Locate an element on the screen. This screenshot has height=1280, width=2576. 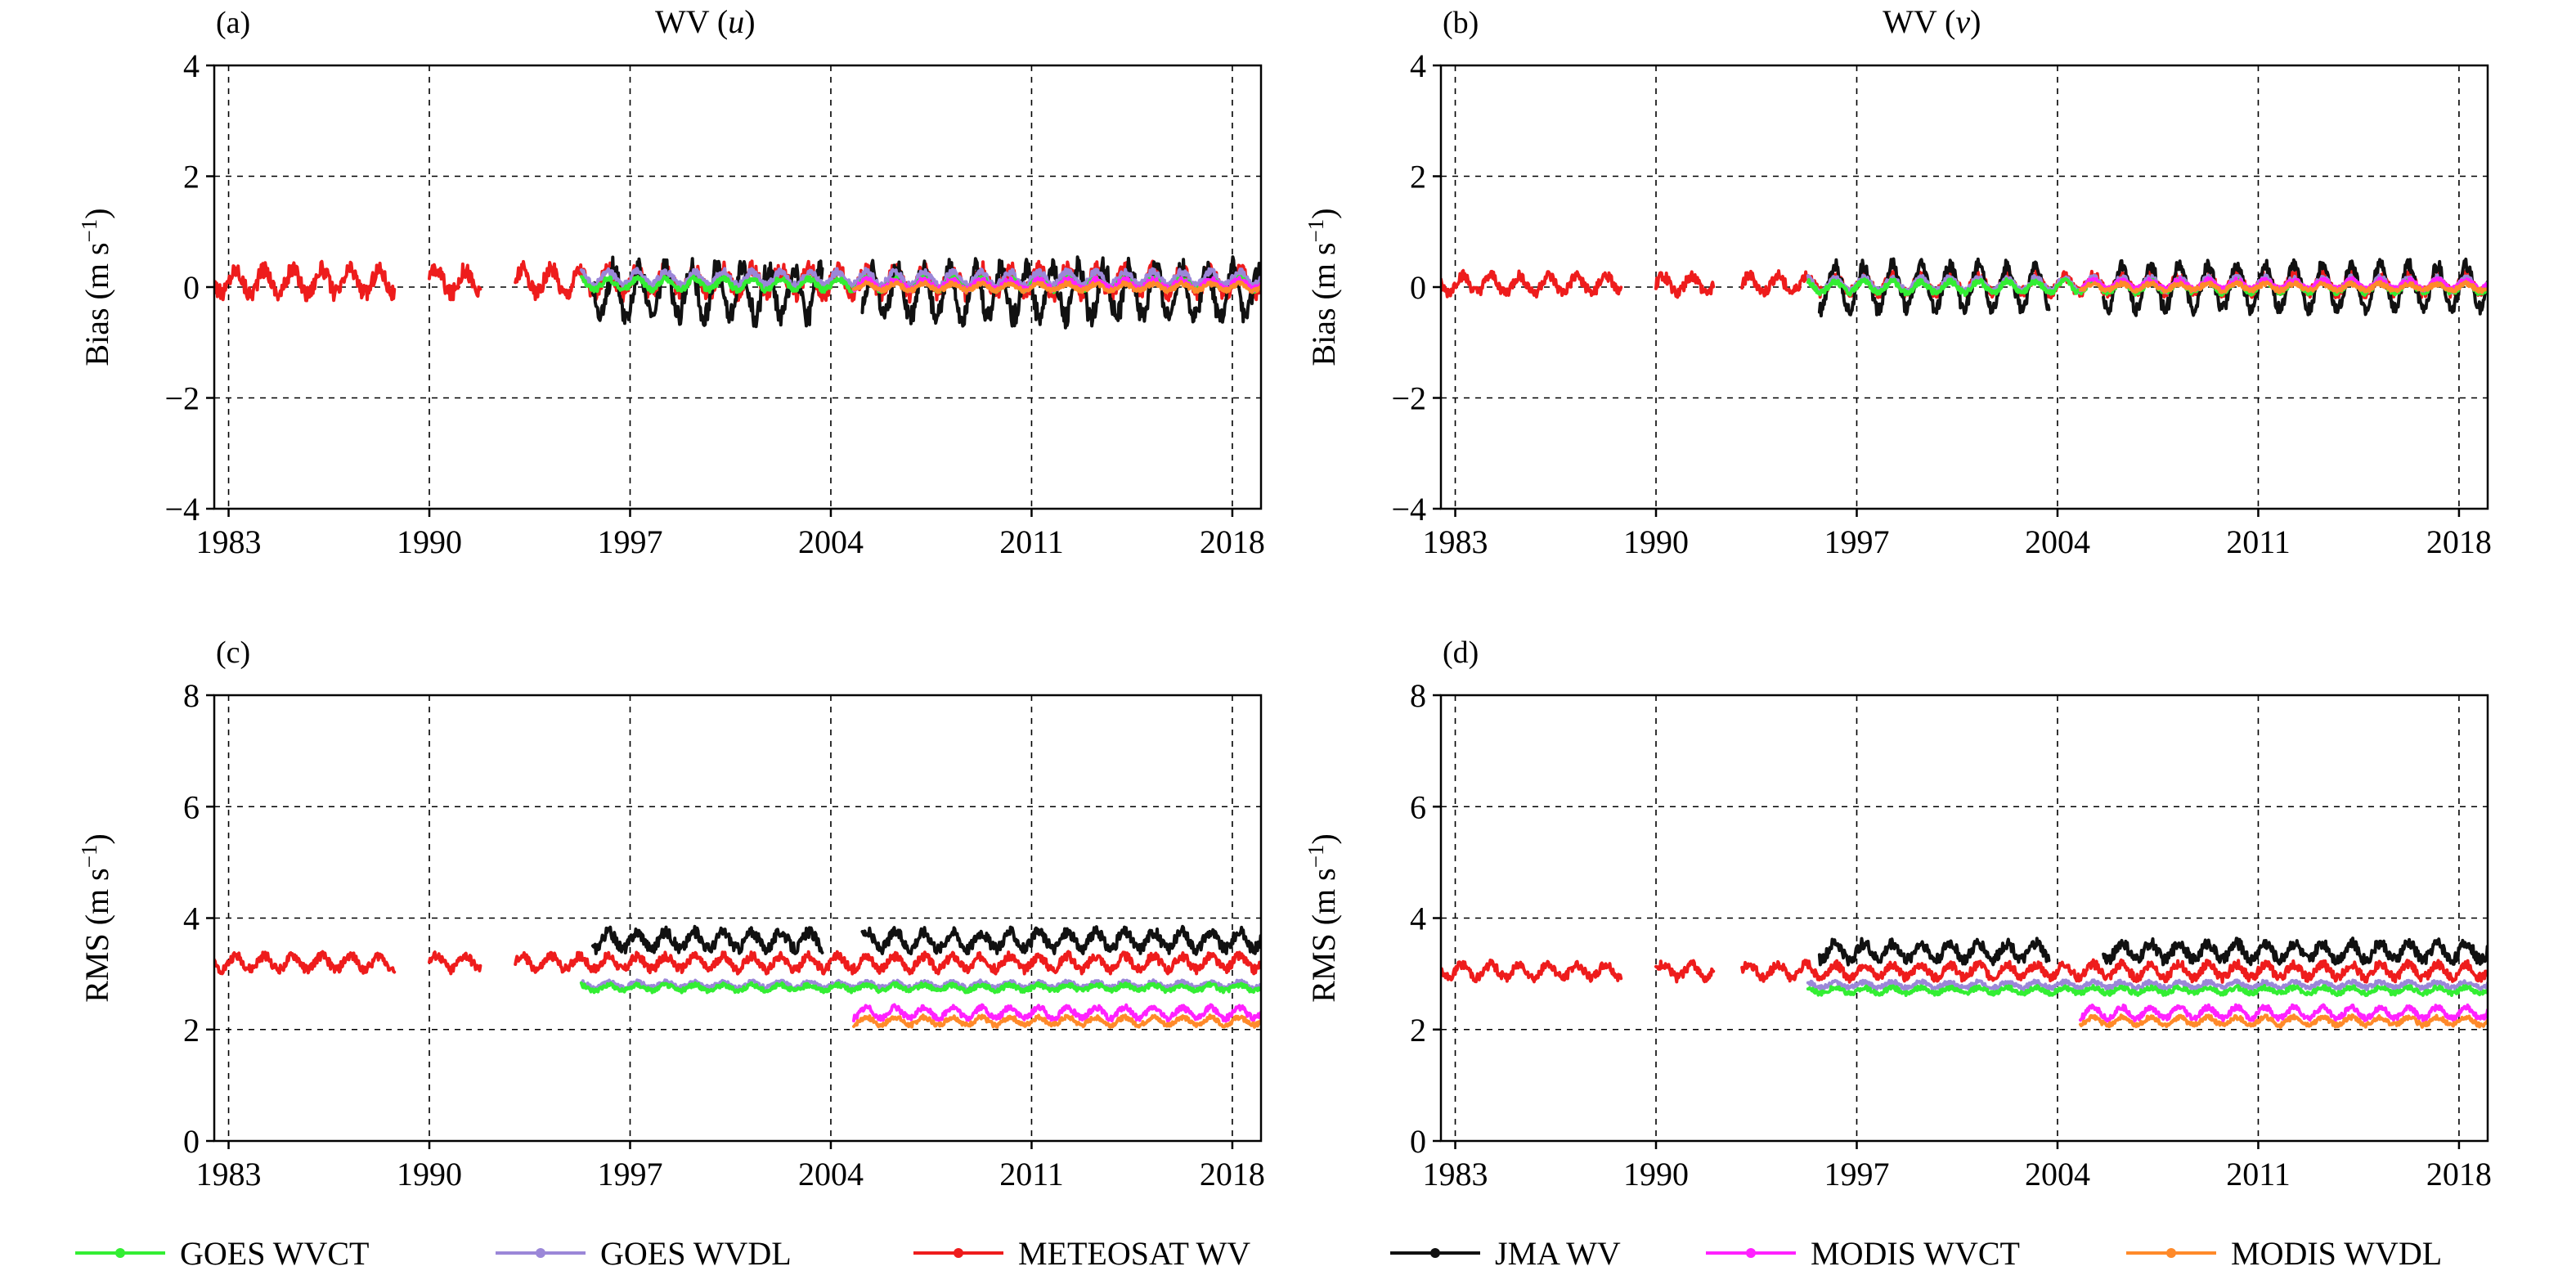
legend-item-modis-wvct: MODIS WVCT is located at coordinates (1863, 1253).